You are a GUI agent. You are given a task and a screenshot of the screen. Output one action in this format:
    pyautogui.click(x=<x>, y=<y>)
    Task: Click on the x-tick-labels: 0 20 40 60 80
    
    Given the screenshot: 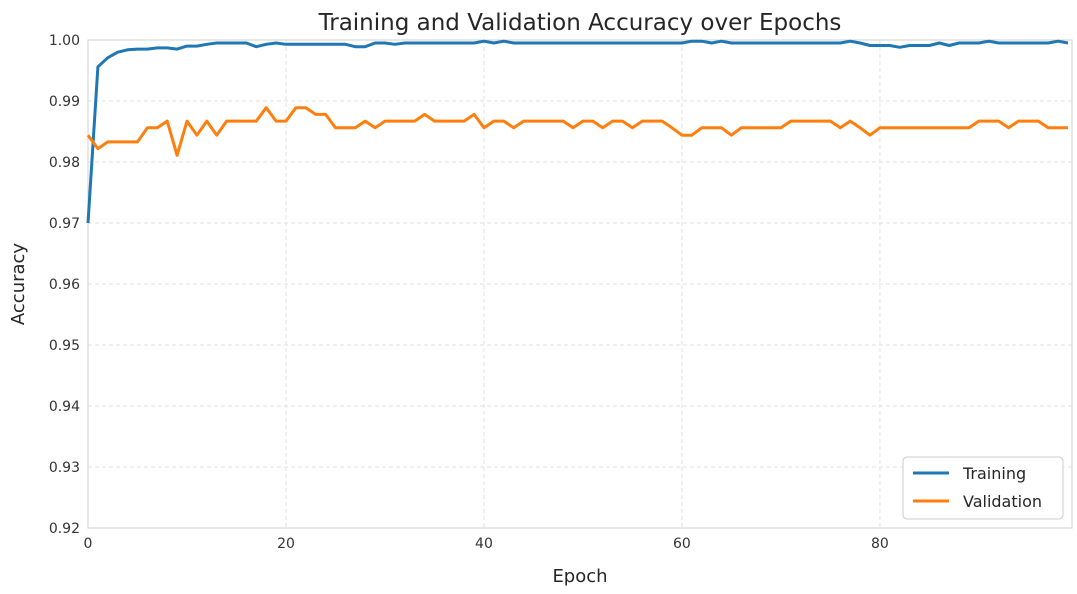 What is the action you would take?
    pyautogui.click(x=486, y=544)
    